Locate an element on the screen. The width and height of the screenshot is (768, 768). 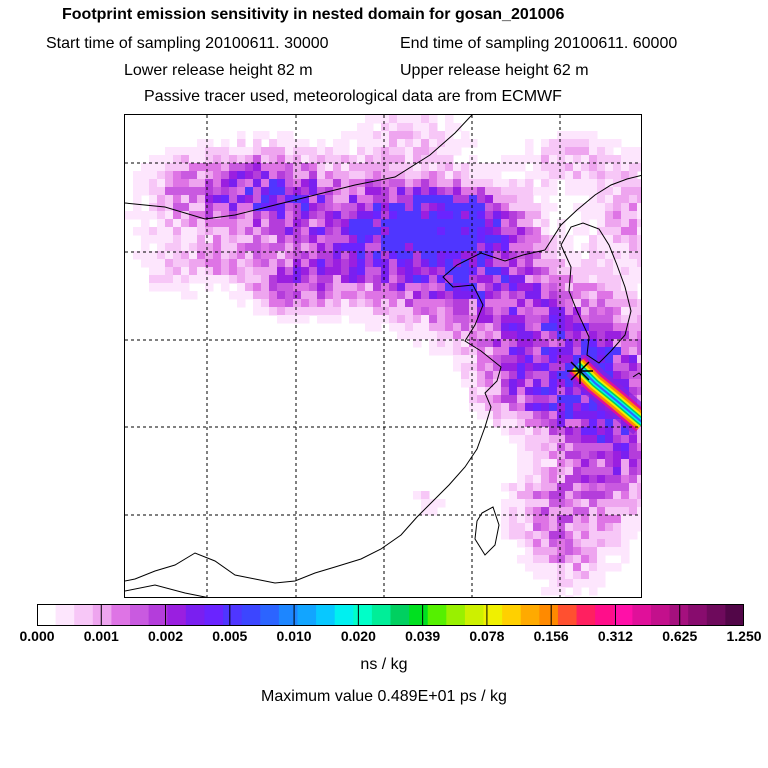
receptor-star-icon is located at coordinates (580, 371).